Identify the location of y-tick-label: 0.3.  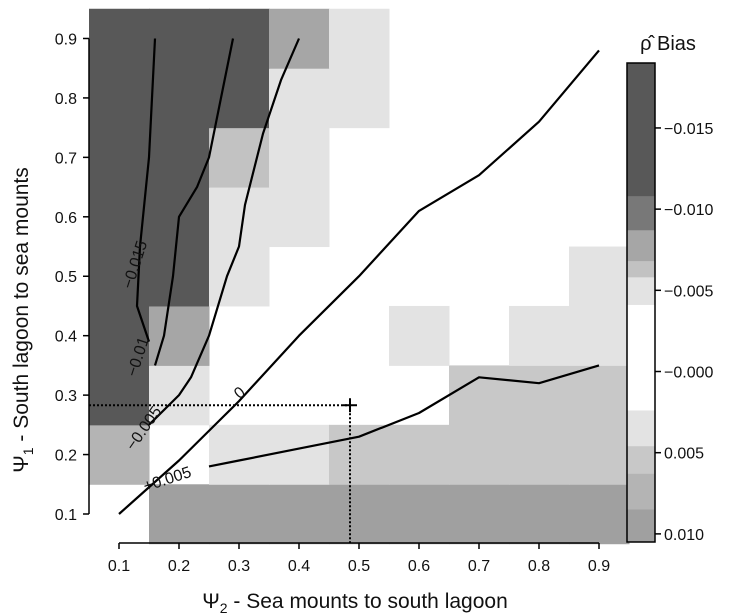
(66, 396).